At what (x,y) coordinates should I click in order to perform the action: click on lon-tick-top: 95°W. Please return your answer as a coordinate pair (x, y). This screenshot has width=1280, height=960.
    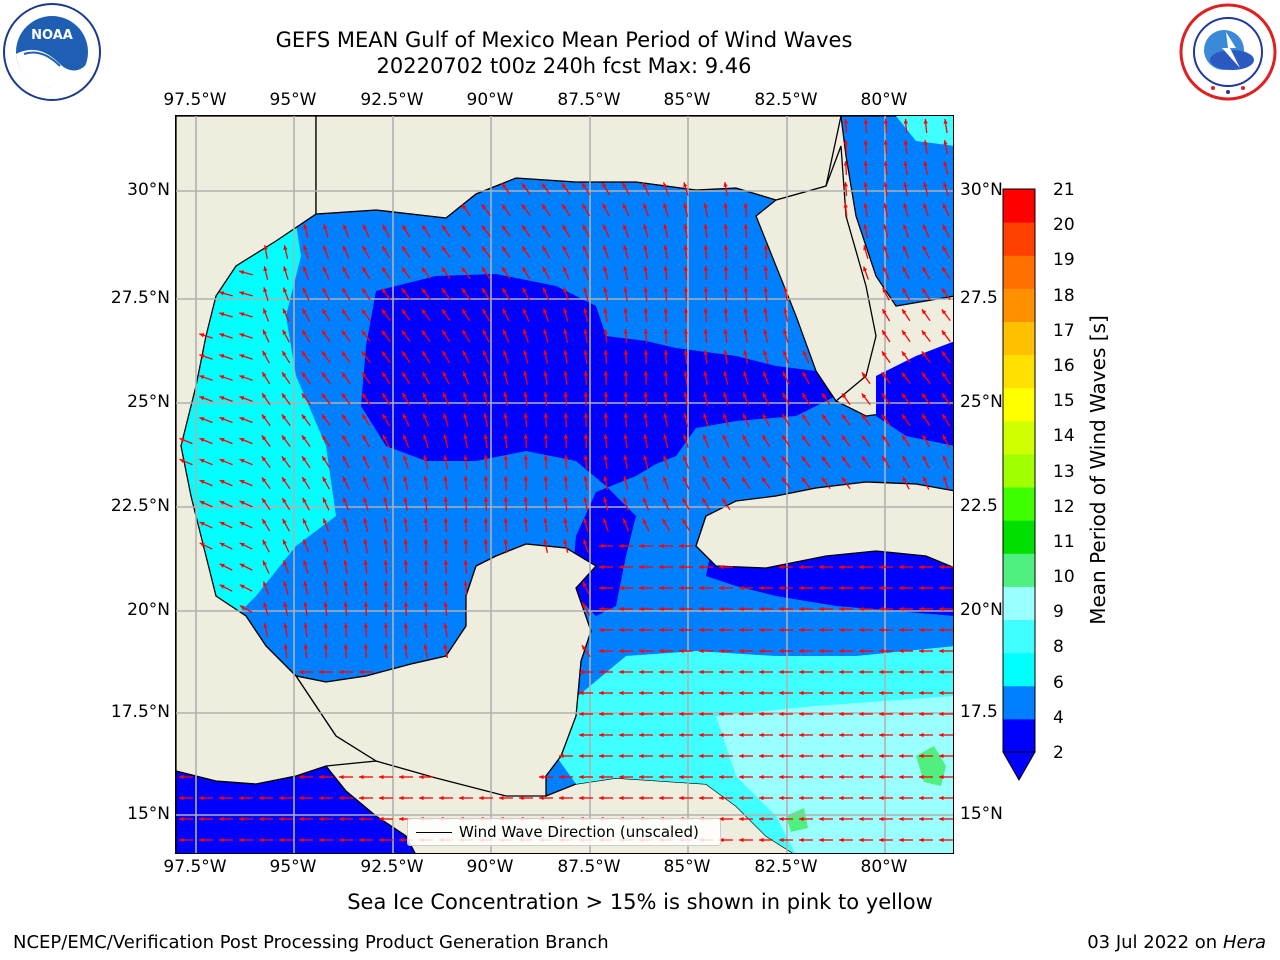
    Looking at the image, I should click on (293, 100).